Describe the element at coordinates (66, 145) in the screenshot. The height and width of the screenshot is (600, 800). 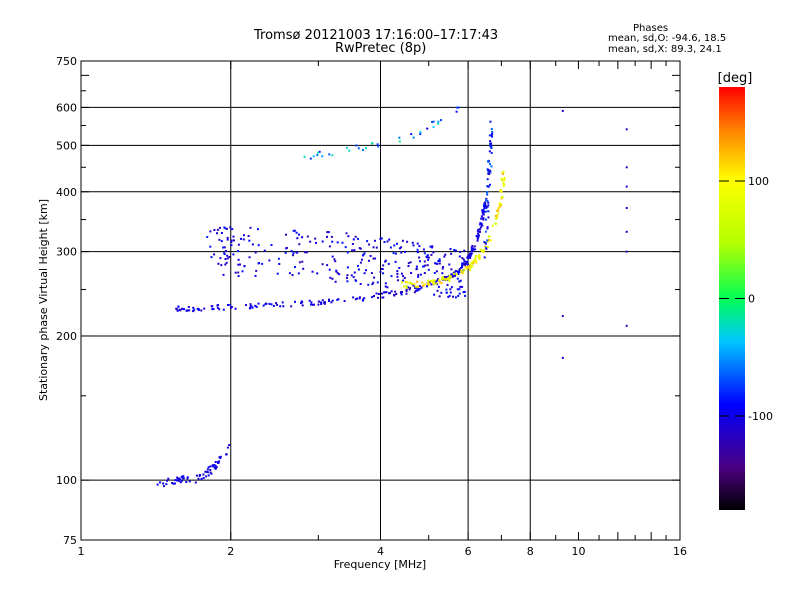
I see `y-tick-label: 500` at that location.